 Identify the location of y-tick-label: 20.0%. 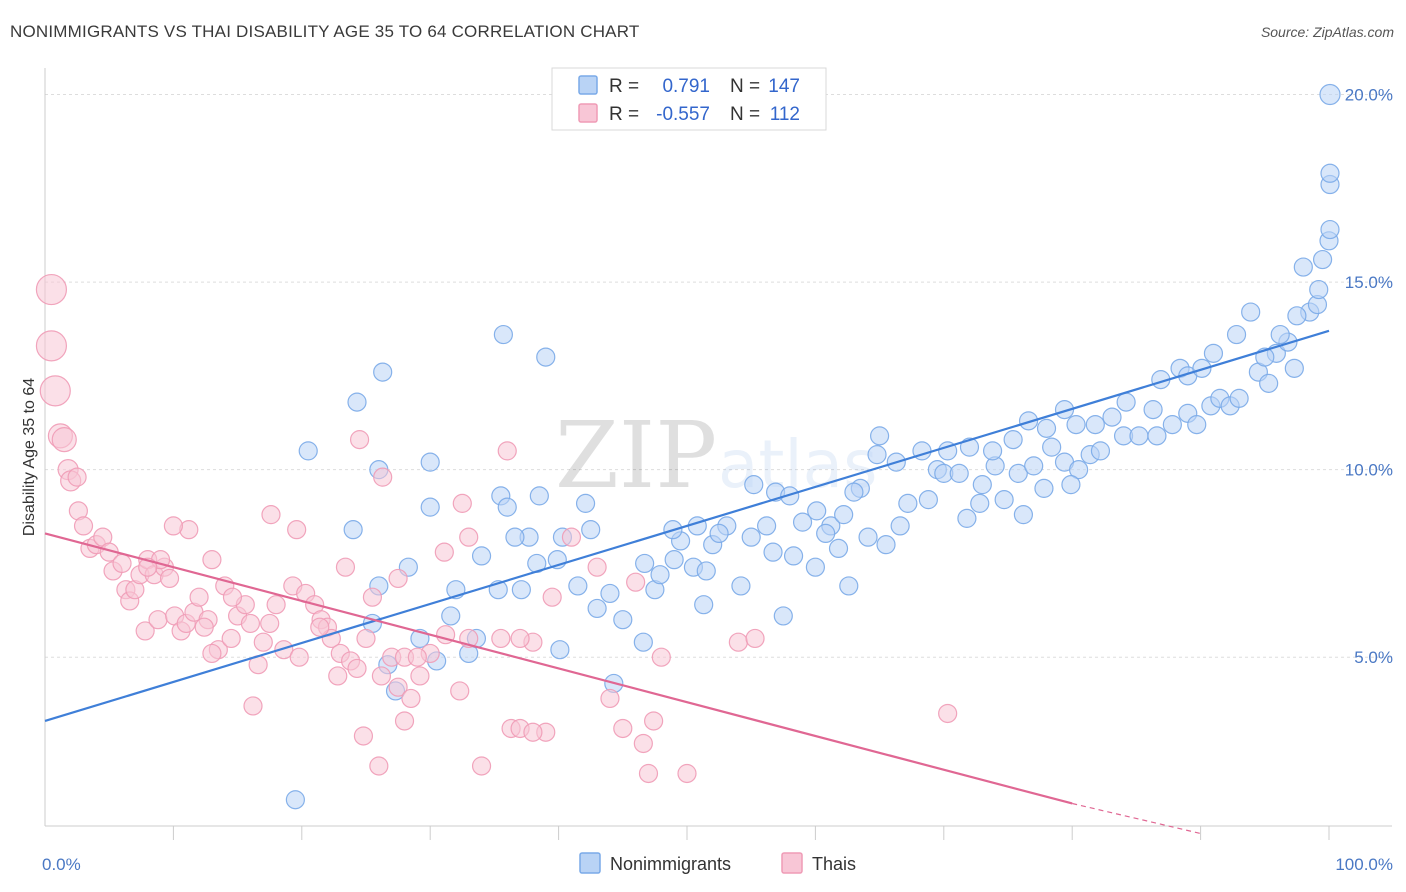
(1369, 95).